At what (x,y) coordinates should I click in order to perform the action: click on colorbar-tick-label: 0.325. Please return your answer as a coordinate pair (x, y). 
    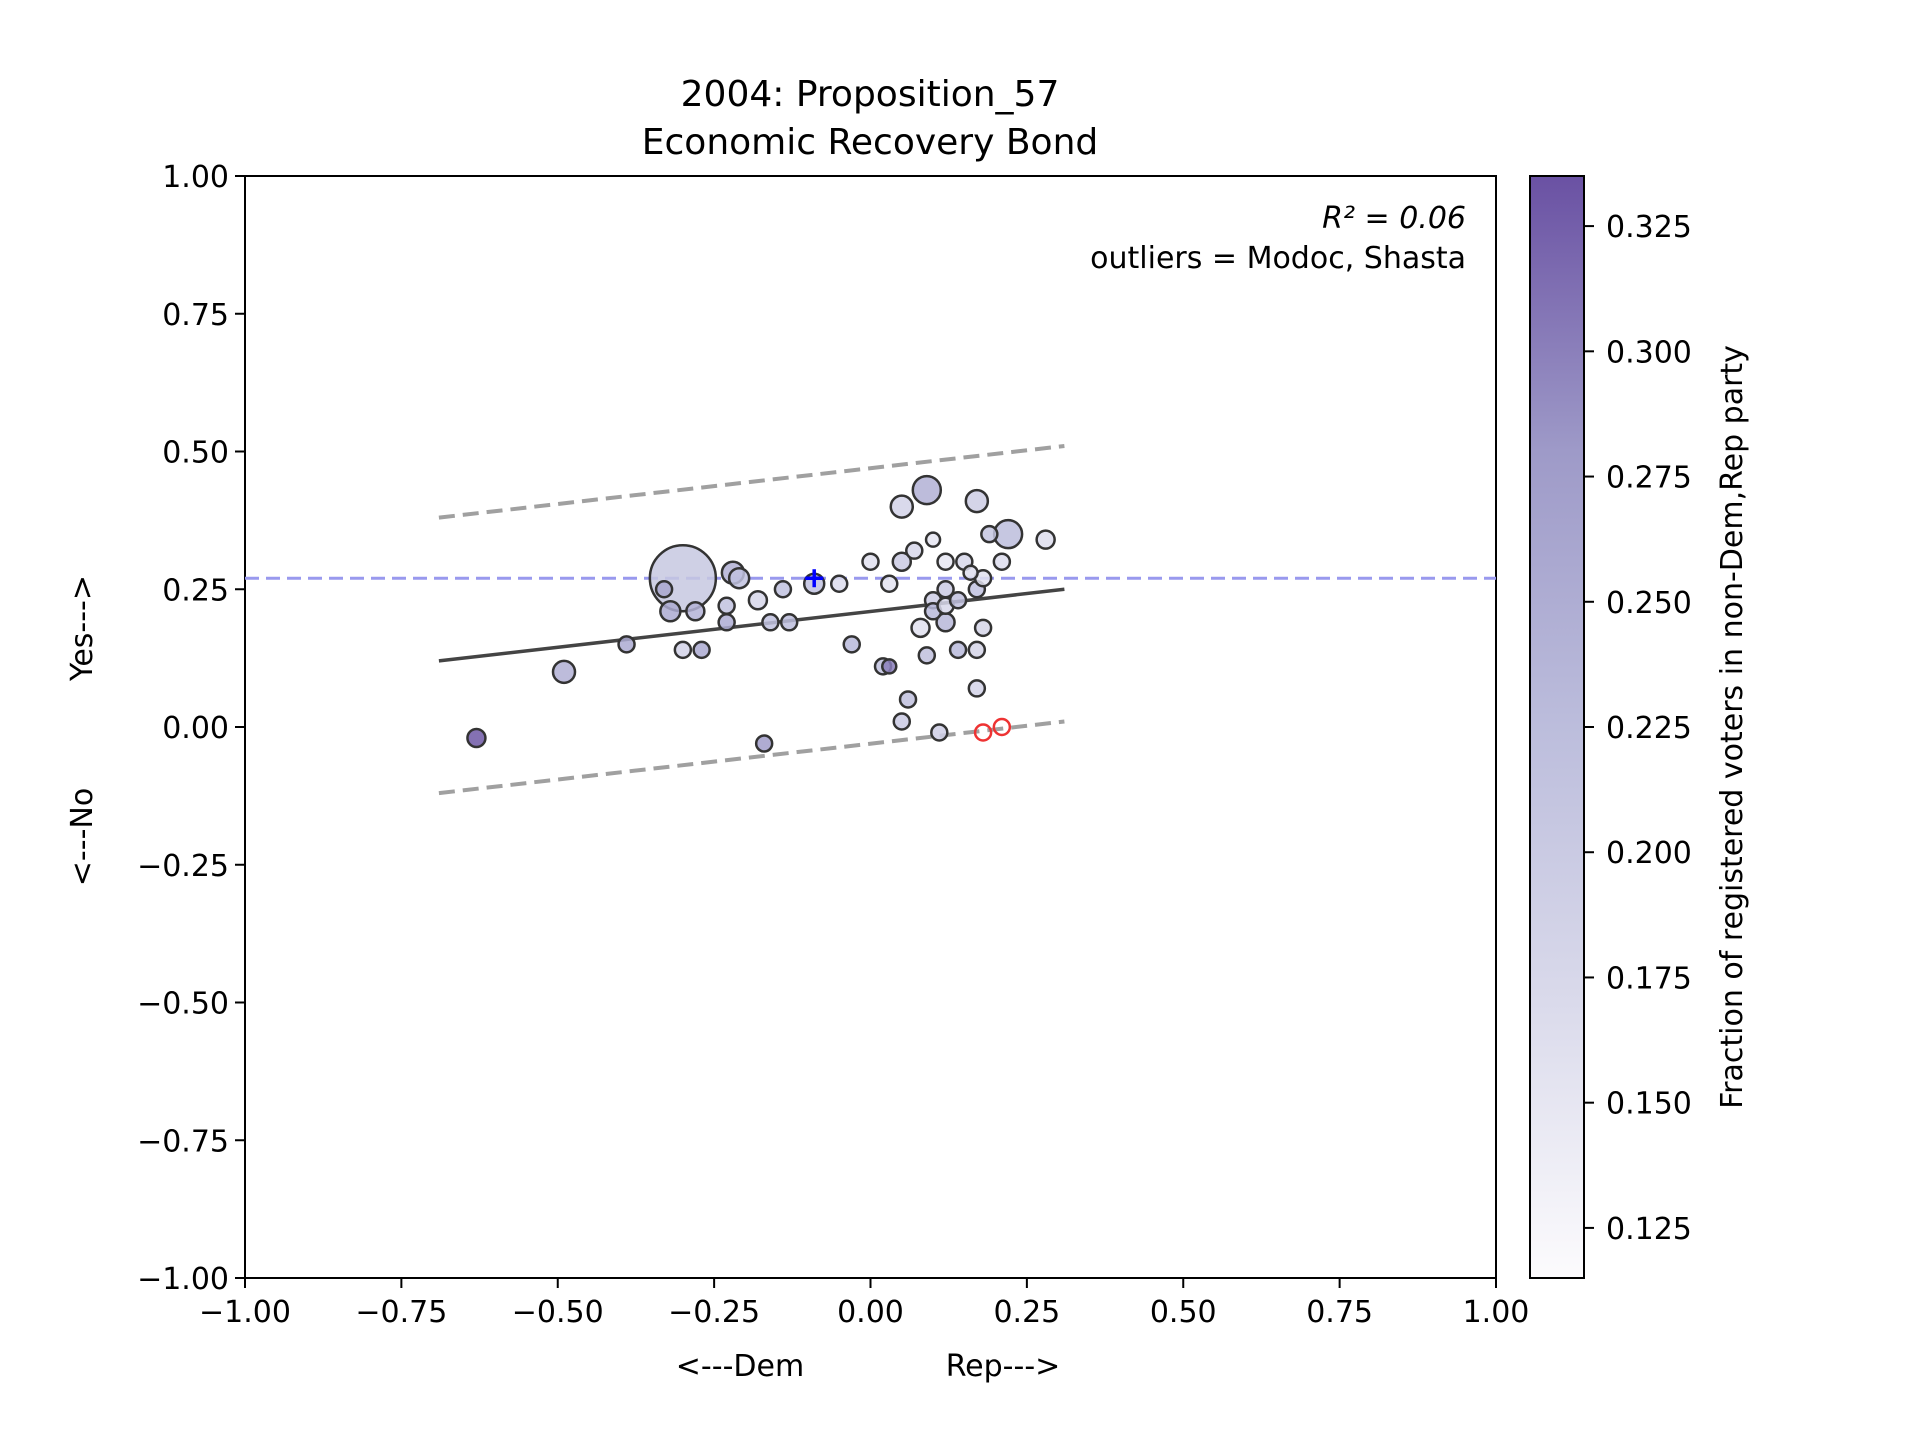
    Looking at the image, I should click on (1649, 227).